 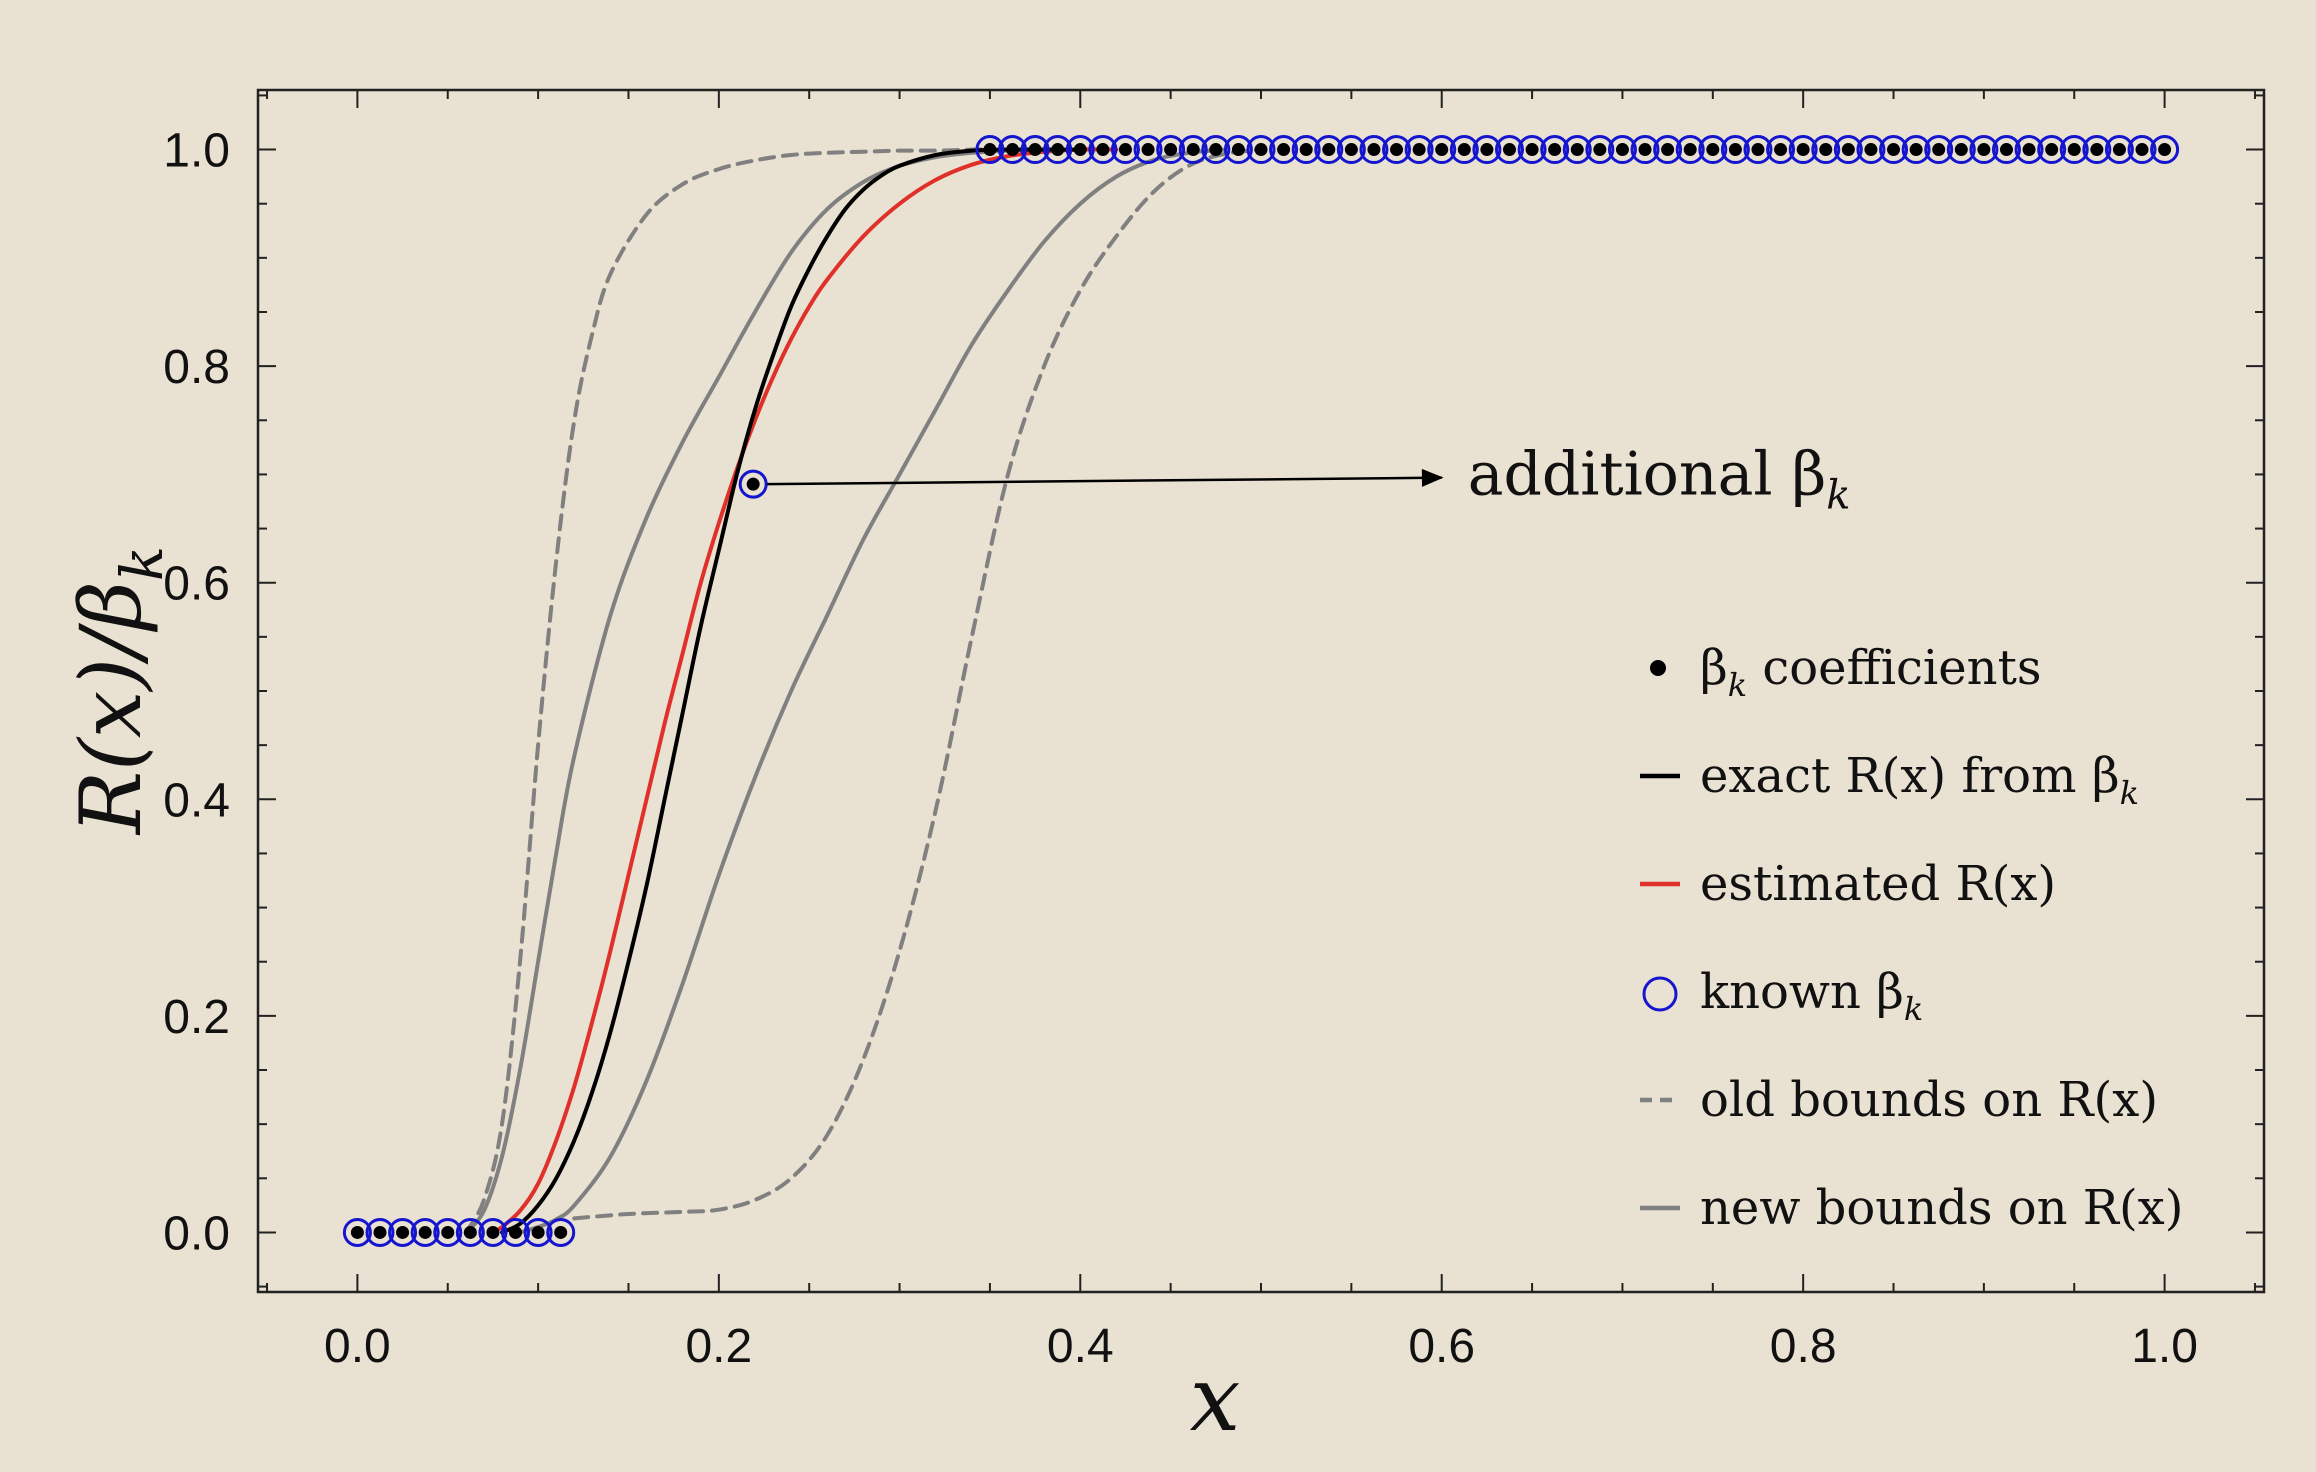 I want to click on y-tick-label: 0.2, so click(x=196, y=1017).